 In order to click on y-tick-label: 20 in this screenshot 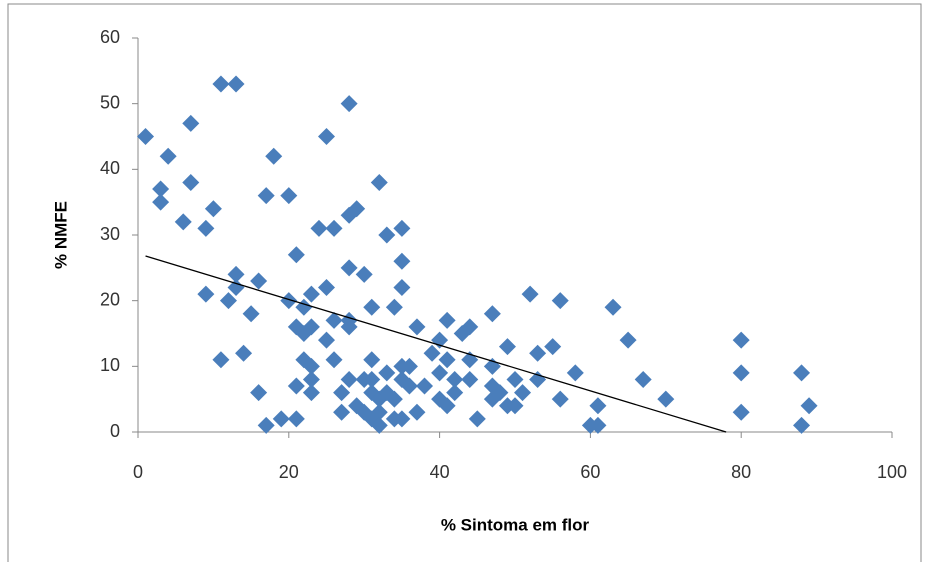, I will do `click(110, 299)`.